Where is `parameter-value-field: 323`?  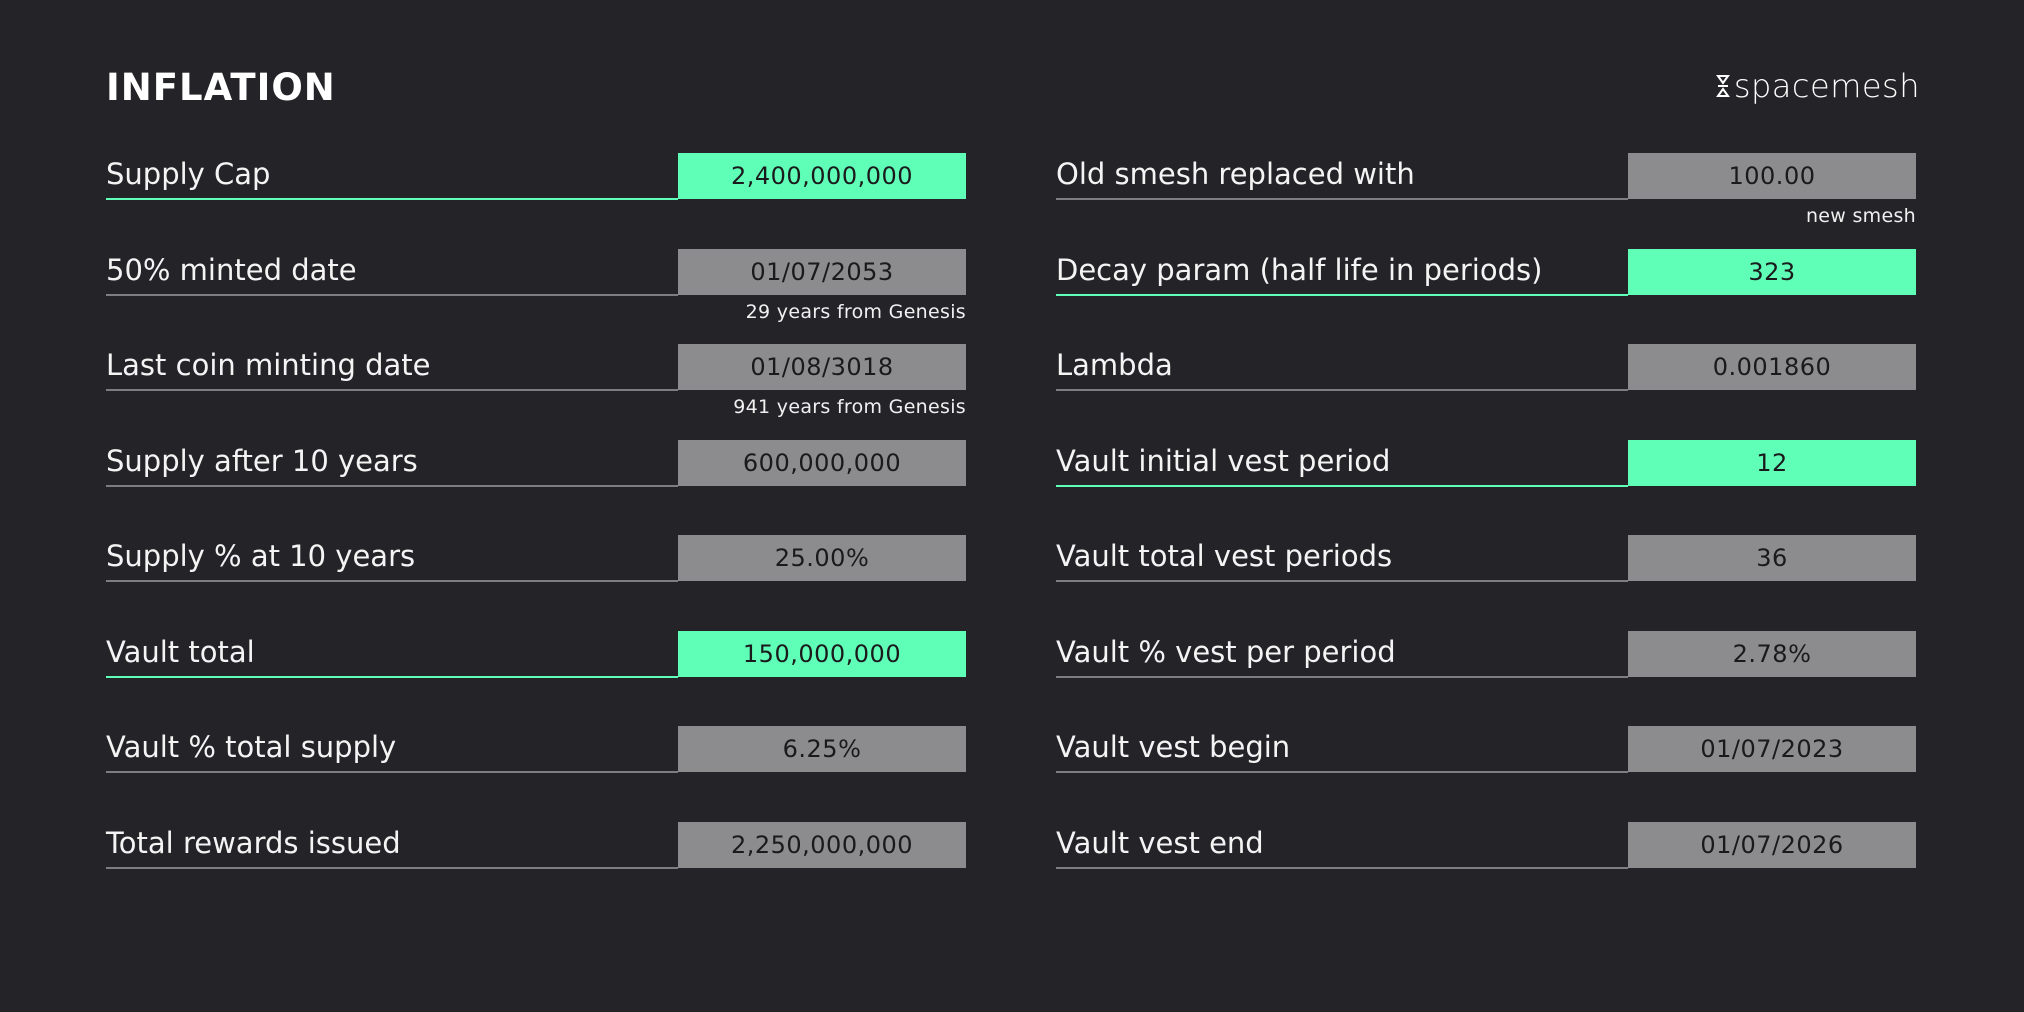
parameter-value-field: 323 is located at coordinates (1772, 271).